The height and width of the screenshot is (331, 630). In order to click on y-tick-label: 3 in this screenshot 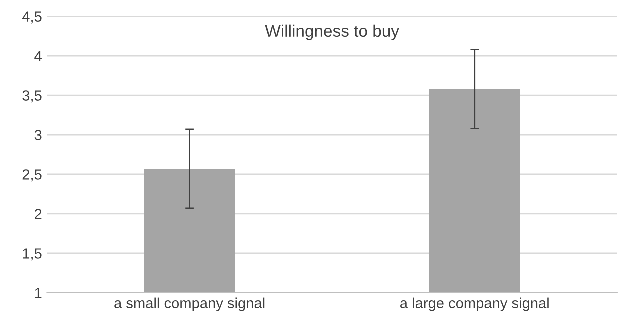, I will do `click(38, 135)`.